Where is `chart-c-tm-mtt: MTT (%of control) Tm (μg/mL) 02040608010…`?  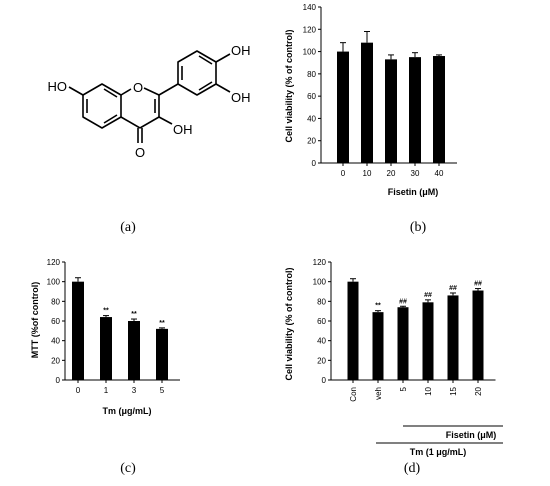 chart-c-tm-mtt: MTT (%of control) Tm (μg/mL) 02040608010… is located at coordinates (105, 337).